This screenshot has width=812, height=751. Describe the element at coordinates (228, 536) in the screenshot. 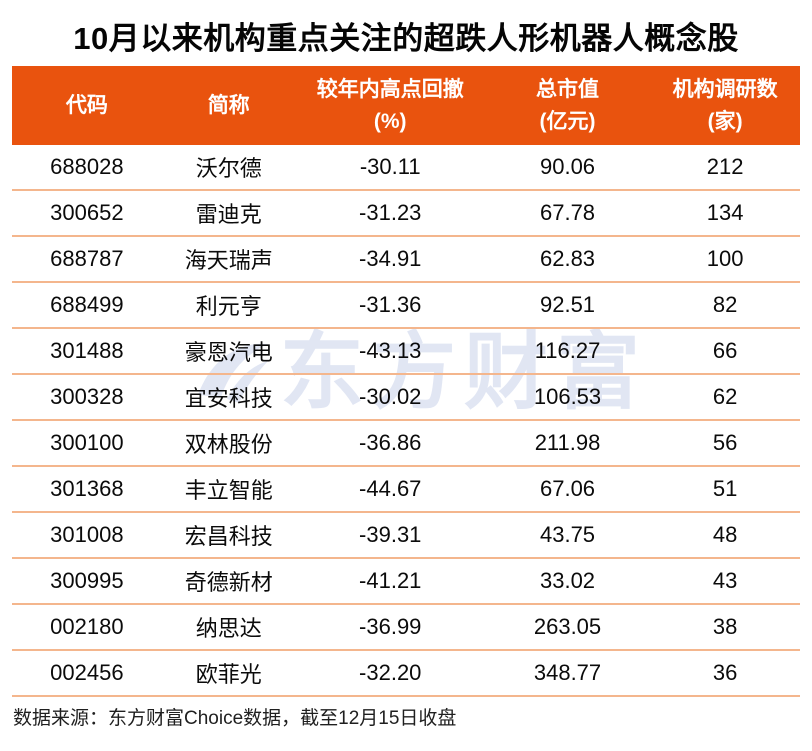

I see `table-cell: 宏昌科技` at that location.